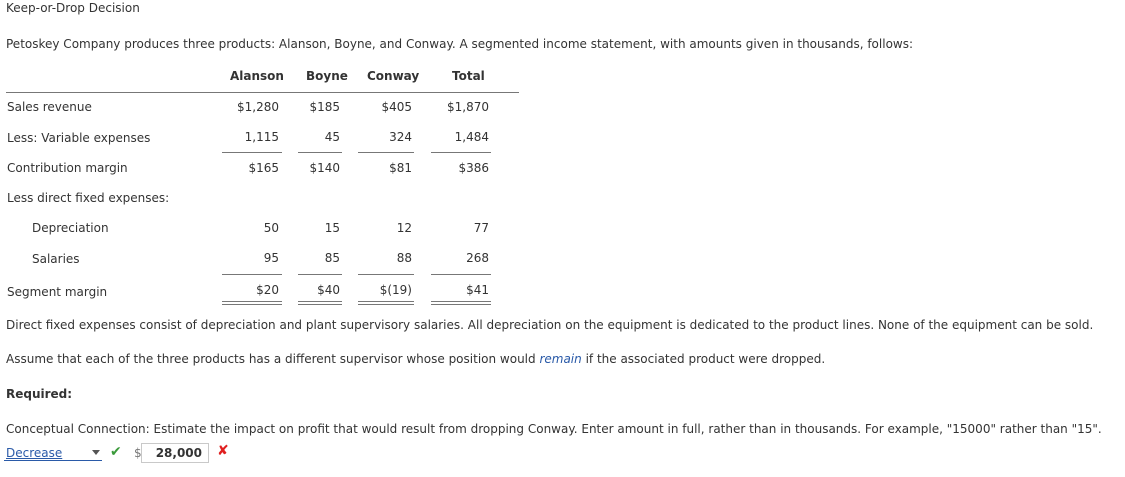 This screenshot has height=477, width=1125. Describe the element at coordinates (79, 138) in the screenshot. I see `row-label-variable-expenses: Less: Variable expenses` at that location.